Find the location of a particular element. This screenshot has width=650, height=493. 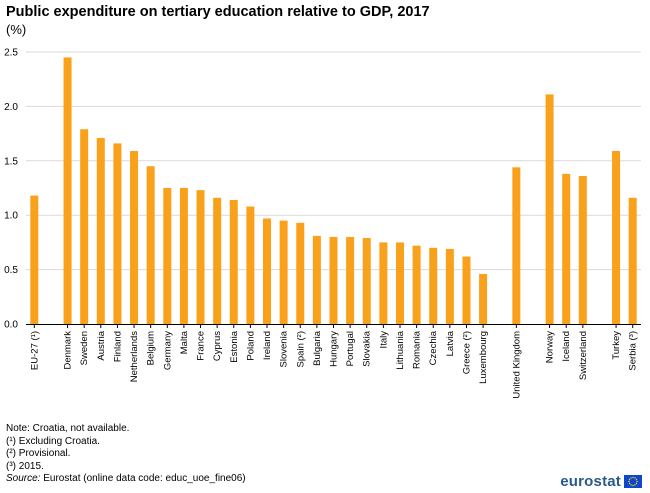

x-tick-label: Finland is located at coordinates (117, 346).